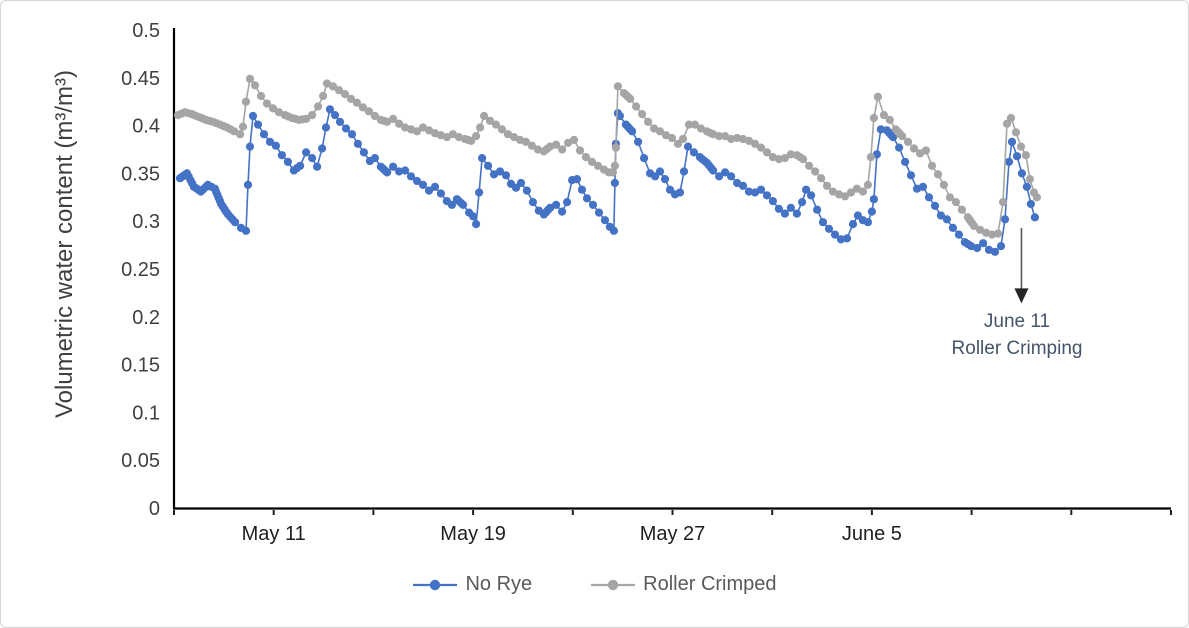 Image resolution: width=1189 pixels, height=628 pixels. I want to click on y-tick-label: 0.45, so click(140, 79).